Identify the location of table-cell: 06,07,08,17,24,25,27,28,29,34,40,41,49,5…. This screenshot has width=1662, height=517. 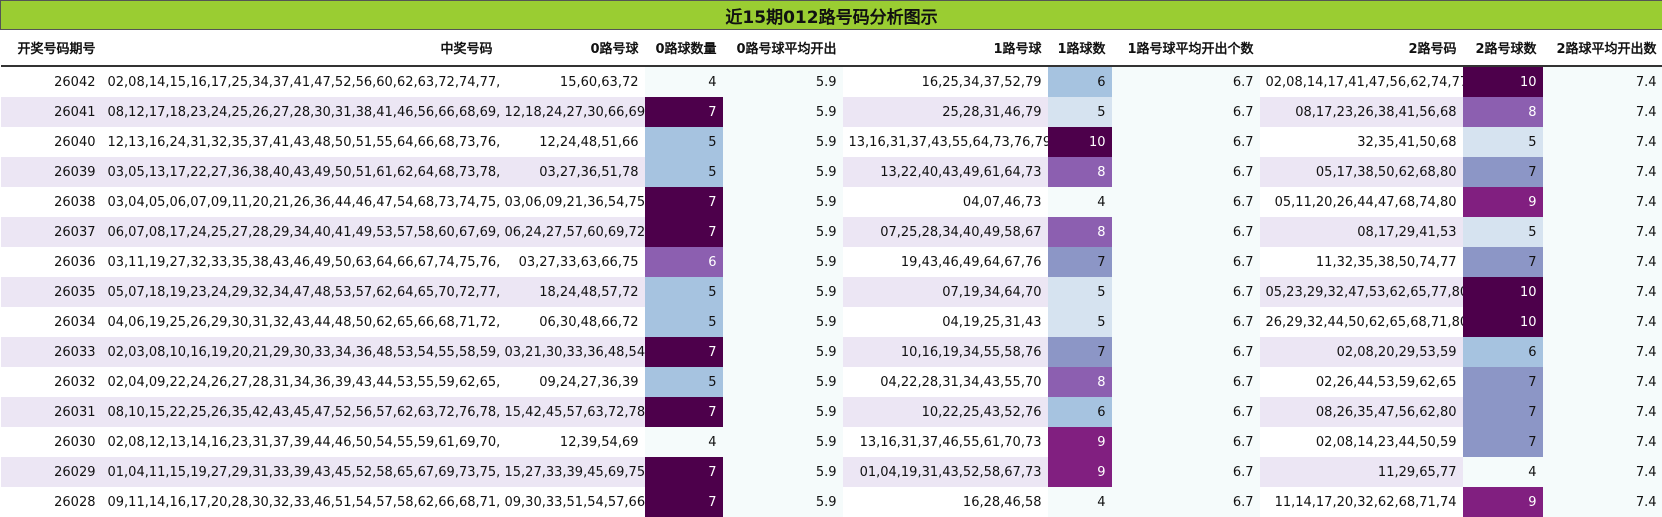
(300, 232).